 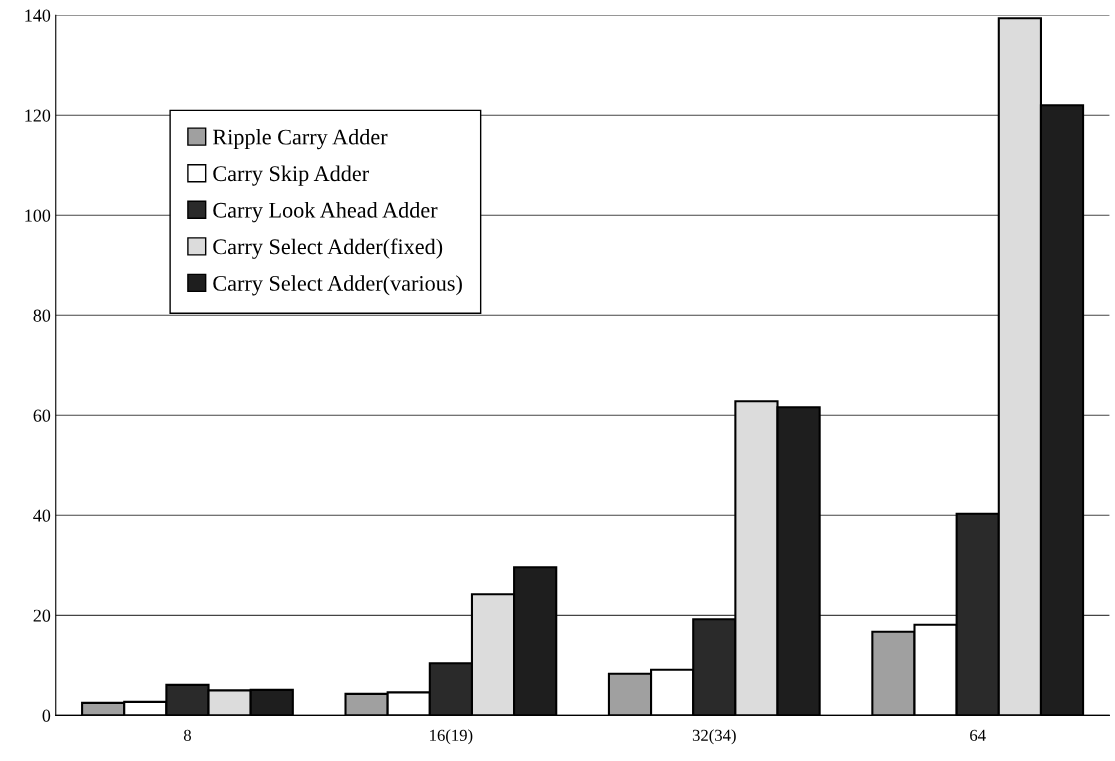 What do you see at coordinates (337, 285) in the screenshot?
I see `legend-label: Carry Select Adder(various)` at bounding box center [337, 285].